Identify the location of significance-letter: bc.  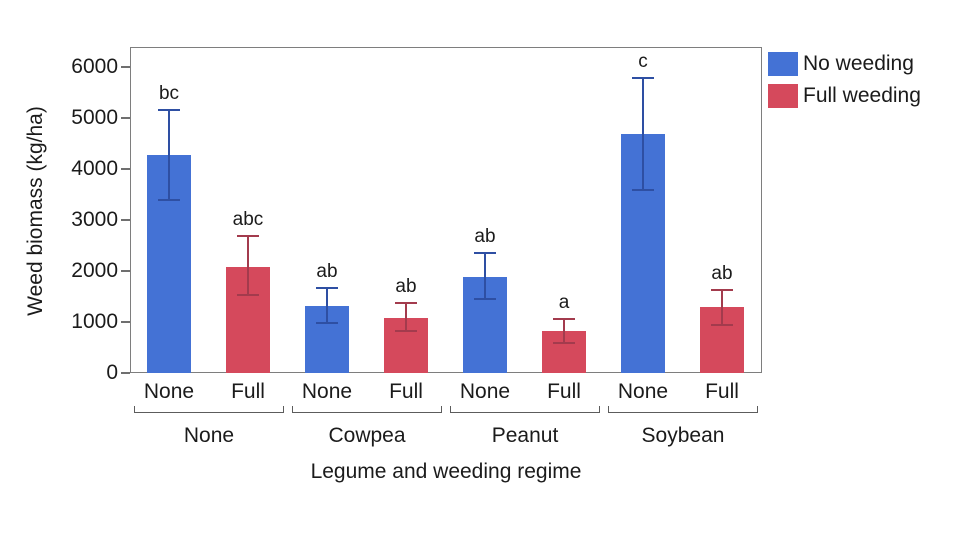
(169, 93).